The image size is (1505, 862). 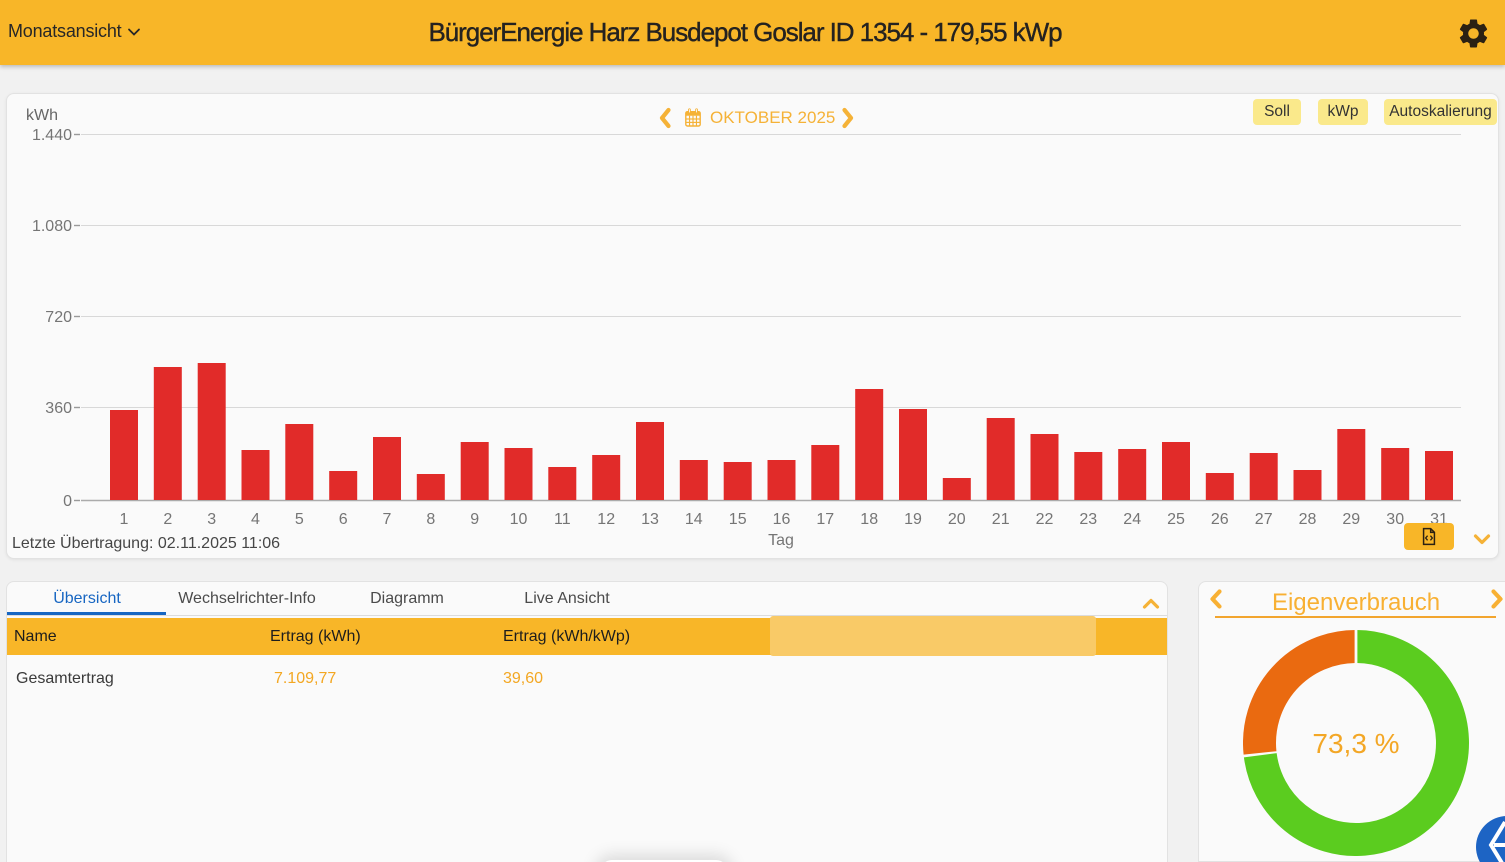 What do you see at coordinates (825, 519) in the screenshot?
I see `svg-text: 17` at bounding box center [825, 519].